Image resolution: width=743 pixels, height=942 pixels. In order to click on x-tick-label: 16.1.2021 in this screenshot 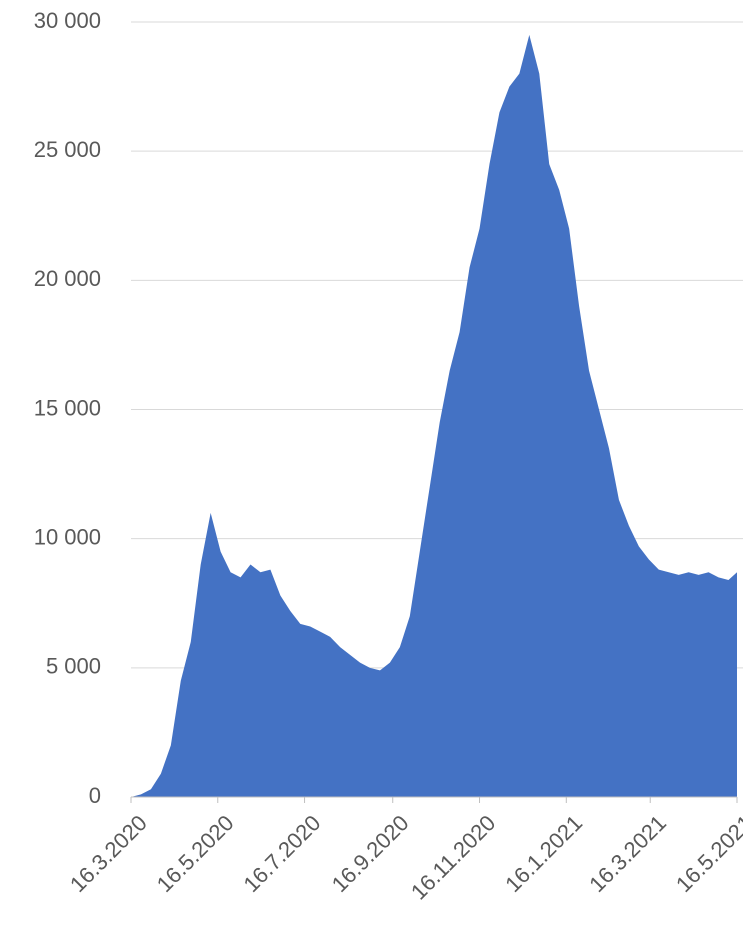, I will do `click(543, 853)`.